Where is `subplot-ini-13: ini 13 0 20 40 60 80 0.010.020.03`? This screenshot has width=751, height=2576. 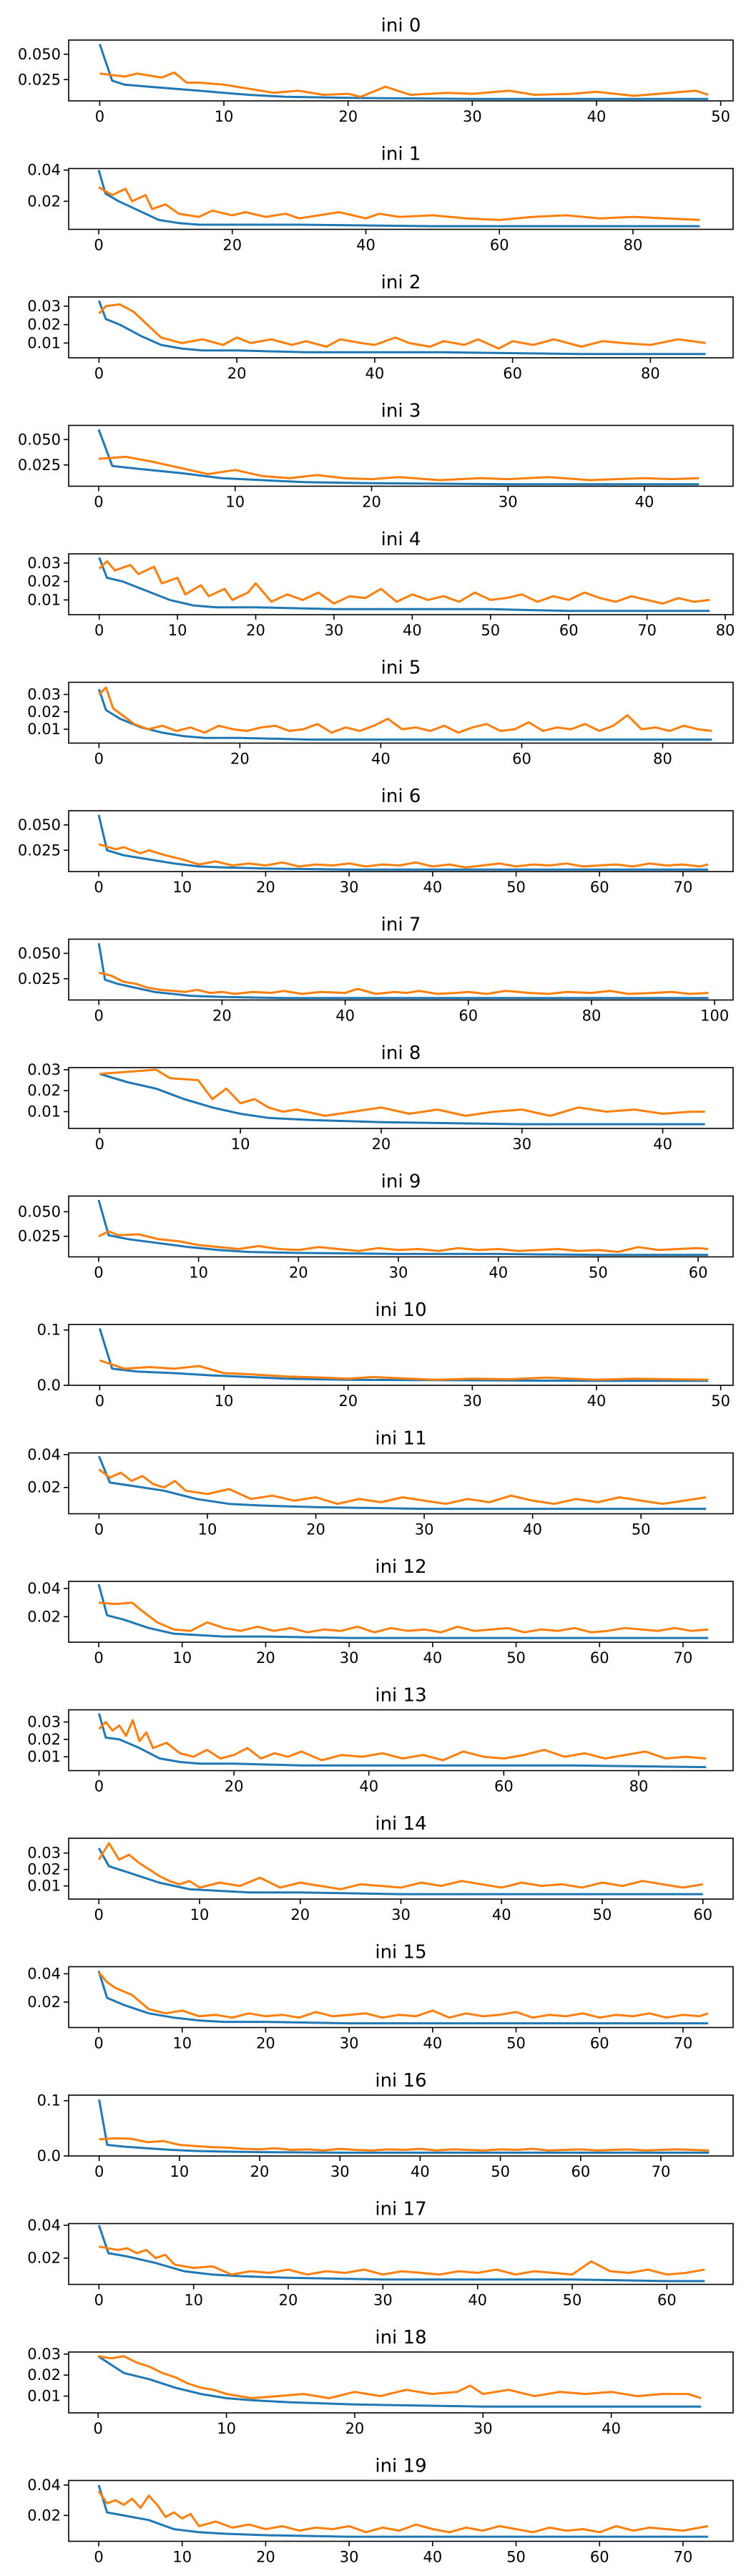 subplot-ini-13: ini 13 0 20 40 60 80 0.010.020.03 is located at coordinates (380, 1740).